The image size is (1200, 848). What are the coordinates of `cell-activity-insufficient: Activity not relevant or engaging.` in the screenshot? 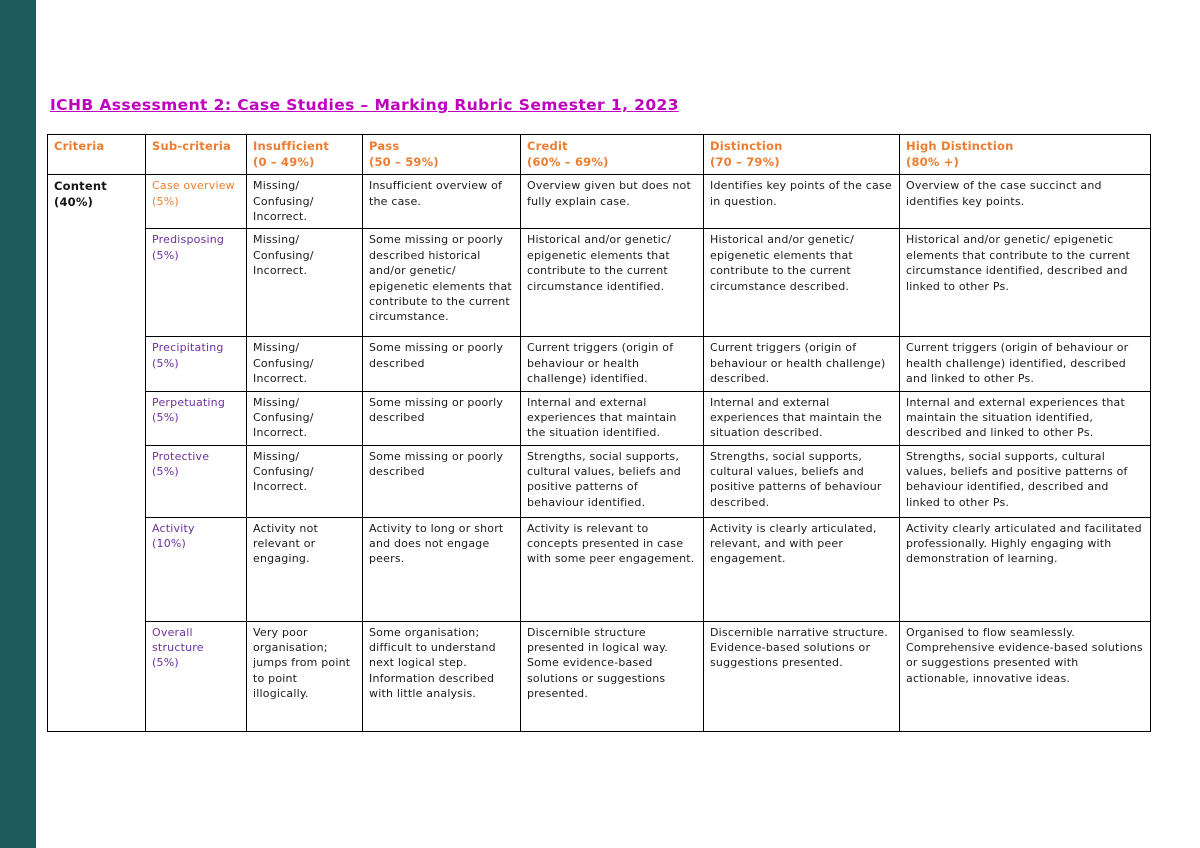 It's located at (304, 569).